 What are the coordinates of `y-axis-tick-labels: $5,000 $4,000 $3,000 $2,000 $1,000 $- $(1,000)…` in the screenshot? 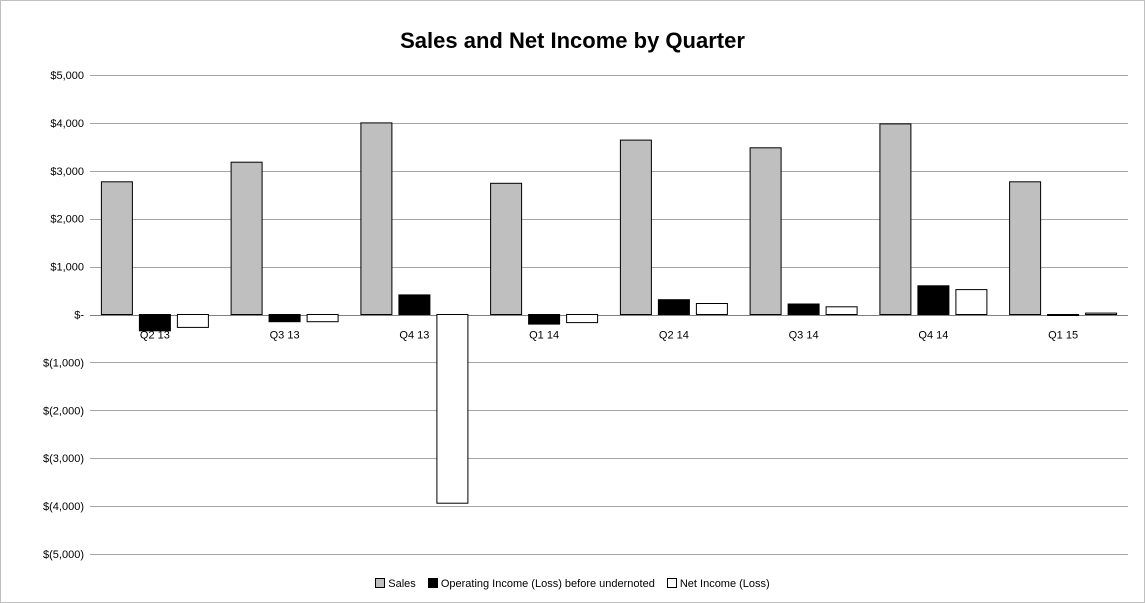 It's located at (63, 315).